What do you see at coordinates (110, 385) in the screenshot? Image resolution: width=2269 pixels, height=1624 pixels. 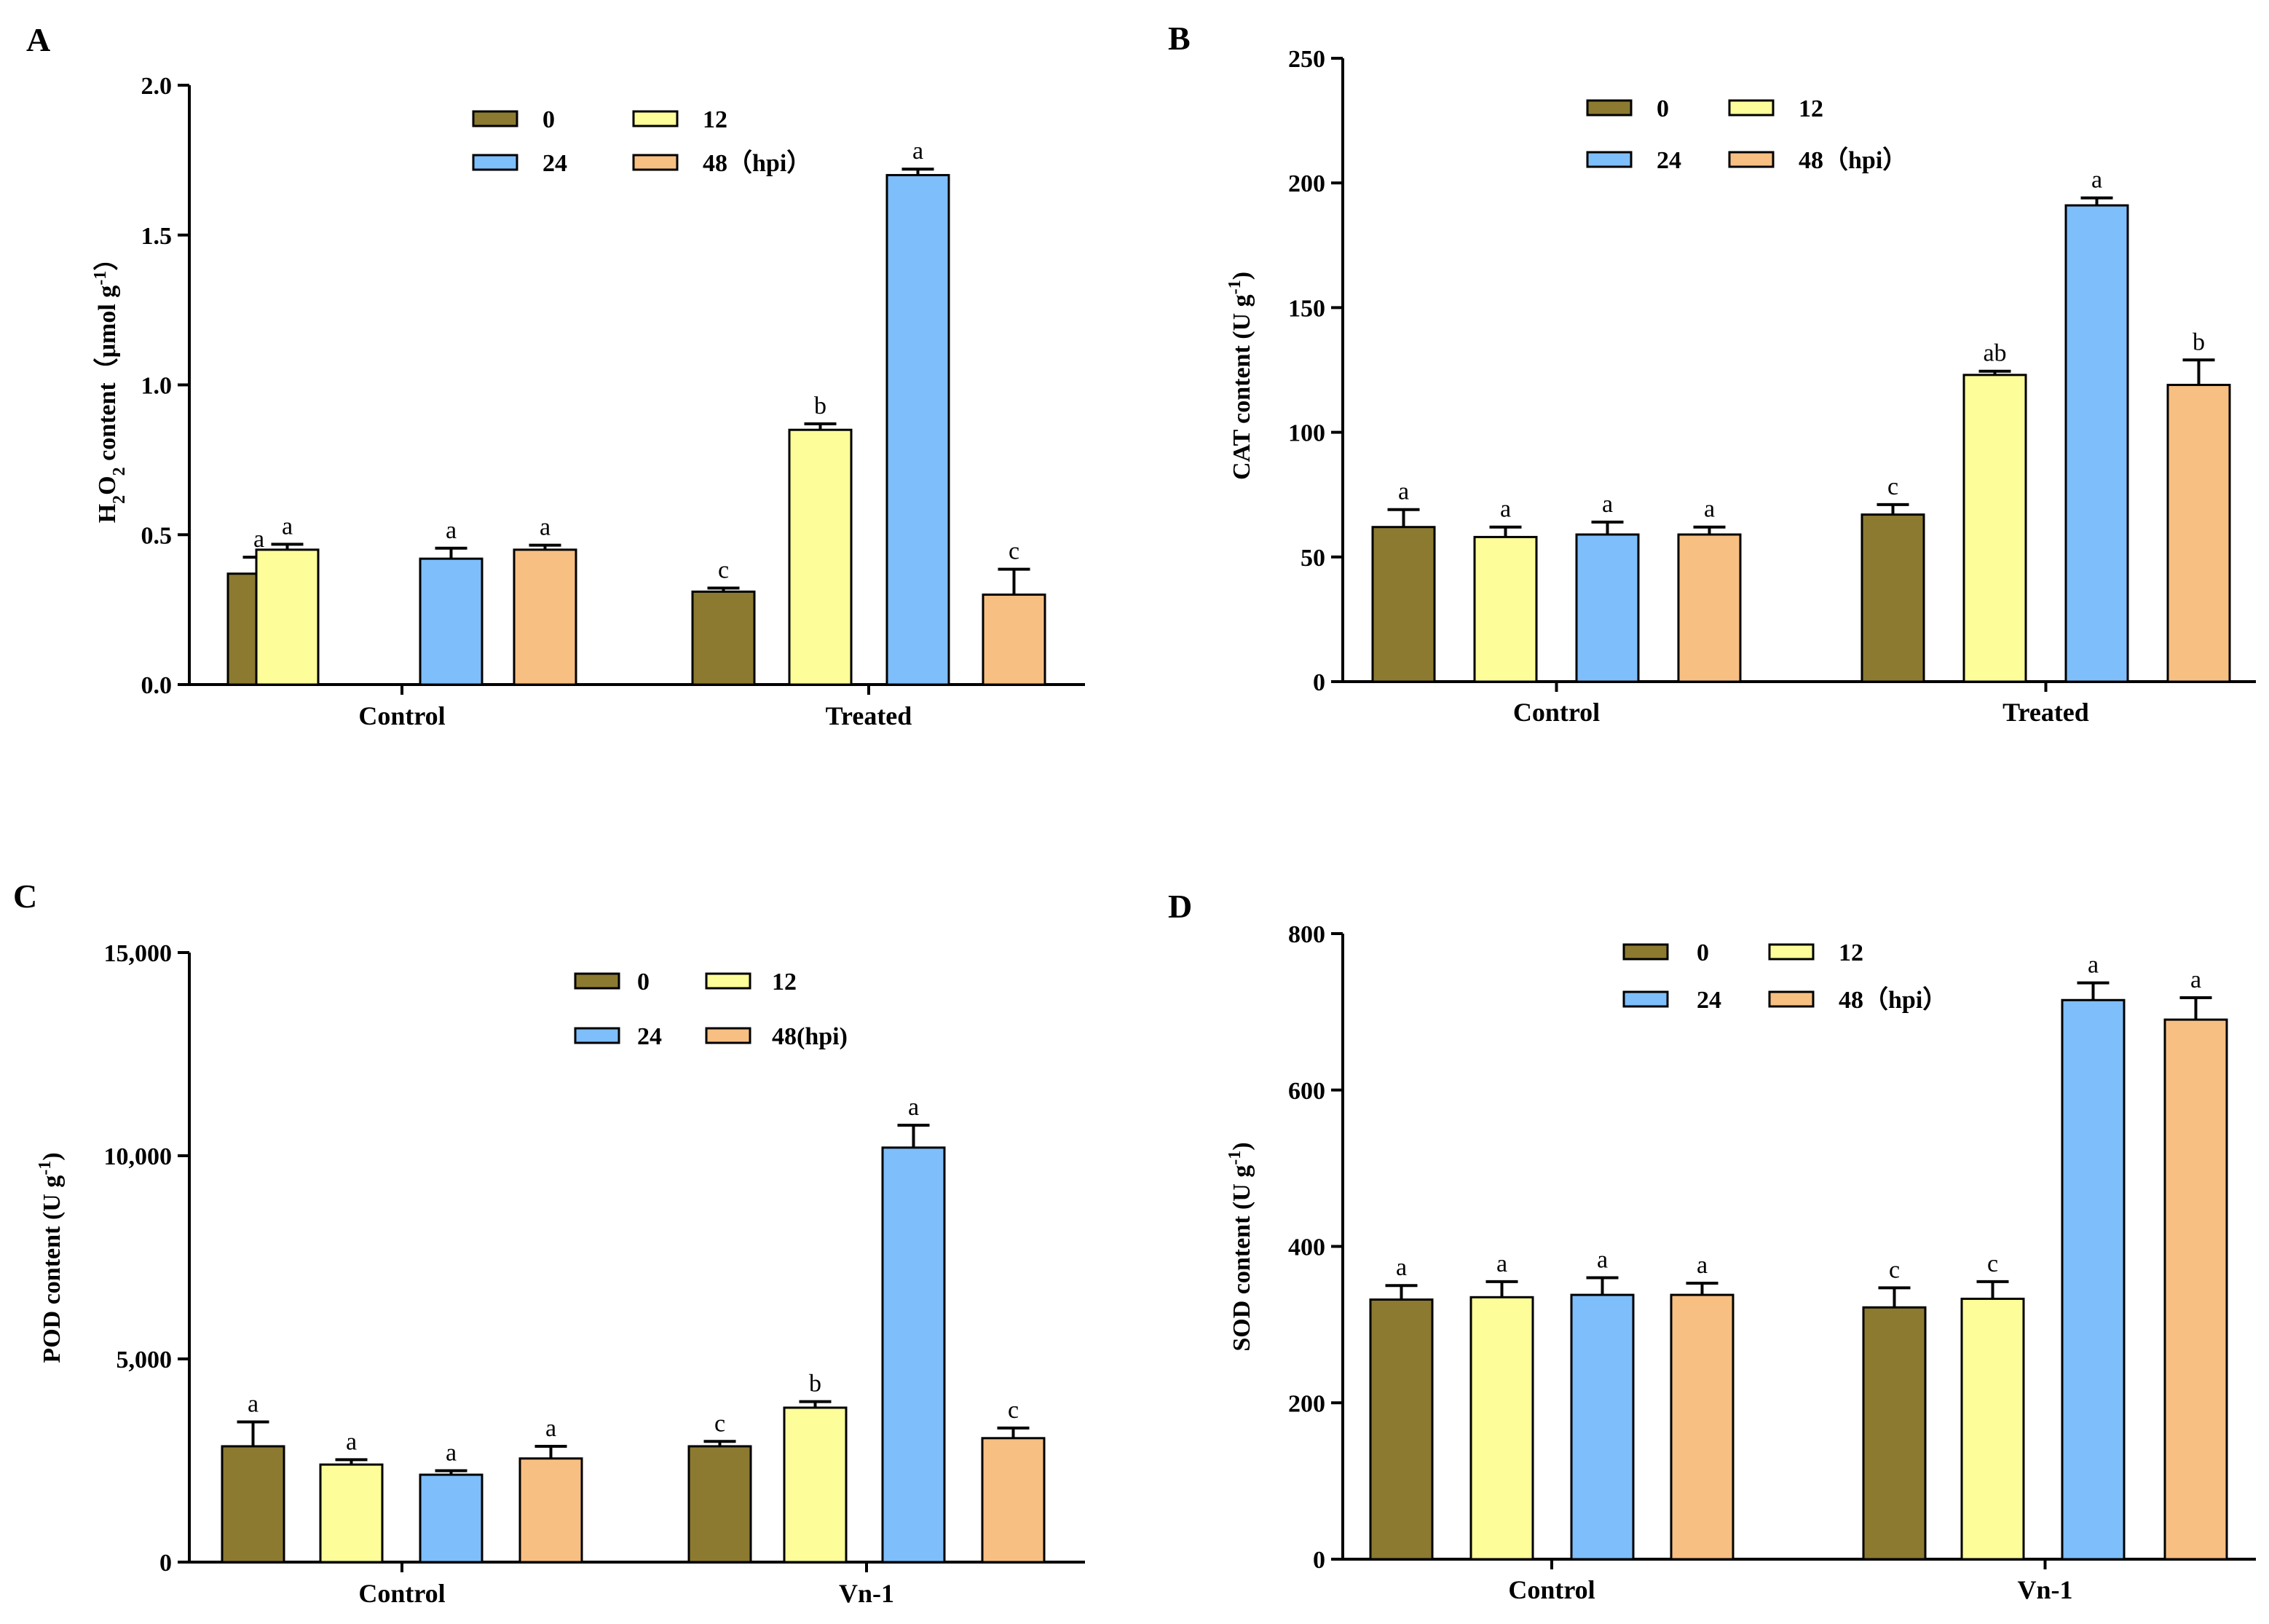 I see `y-axis-label: H2O2 content（μmol g-1）` at bounding box center [110, 385].